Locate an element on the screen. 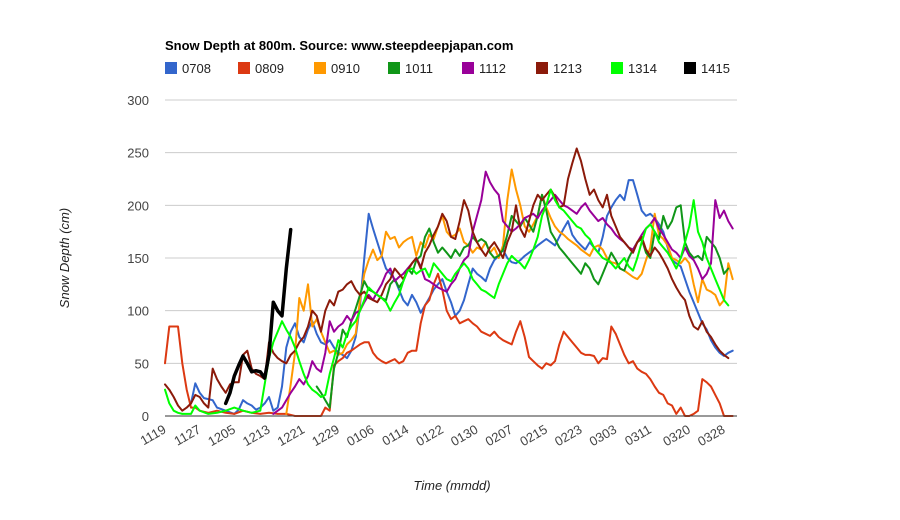 The image size is (900, 520). x-tick-label-0328: 0328 is located at coordinates (711, 435).